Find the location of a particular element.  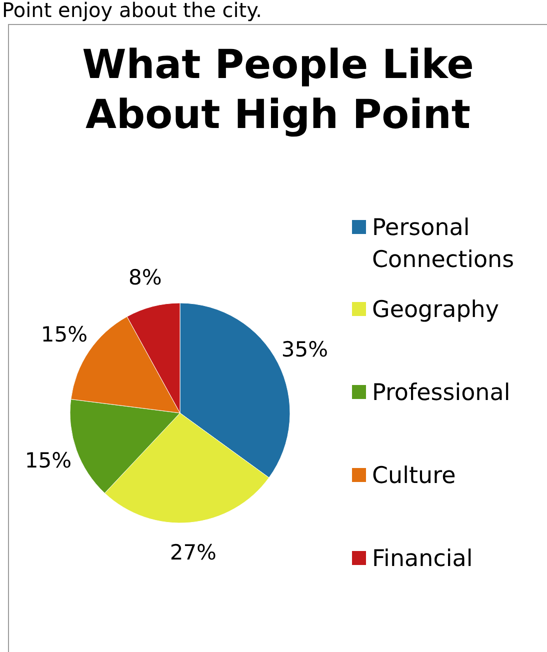

legend-label: Culture is located at coordinates (414, 476).